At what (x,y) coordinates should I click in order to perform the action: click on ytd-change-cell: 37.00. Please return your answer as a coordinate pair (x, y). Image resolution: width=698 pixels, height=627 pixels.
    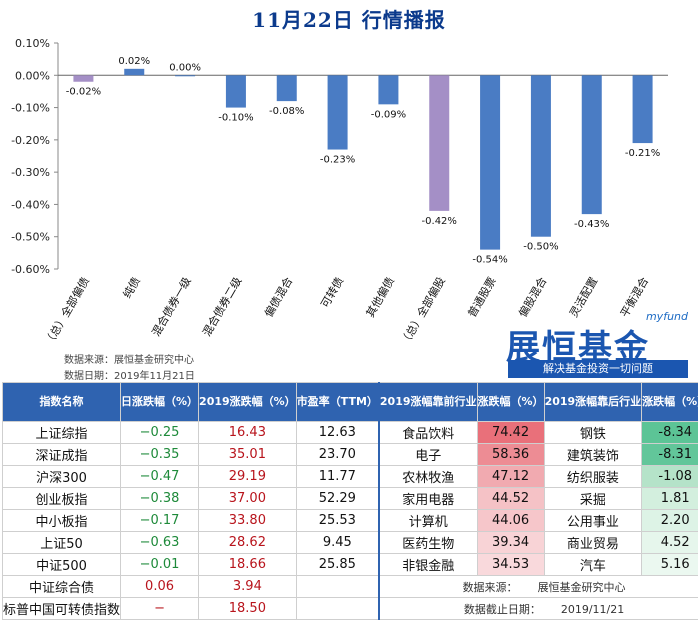
    Looking at the image, I should click on (247, 498).